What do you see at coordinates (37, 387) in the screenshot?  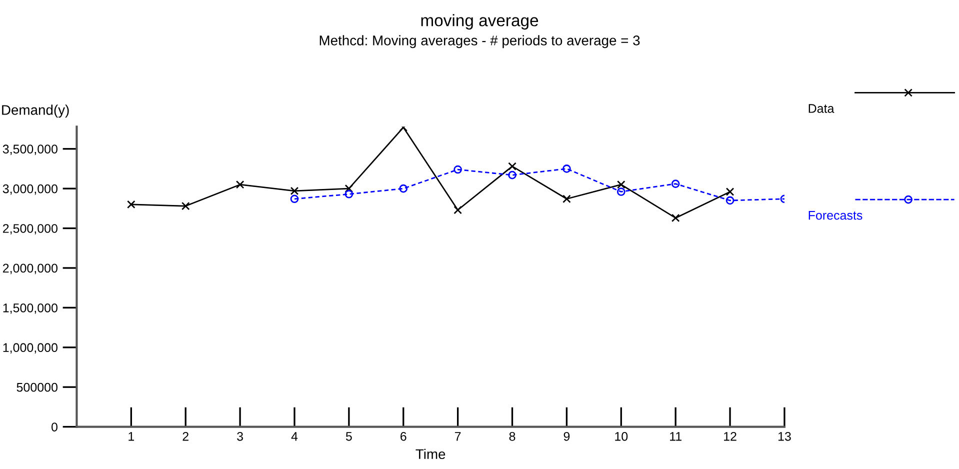 I see `y-tick-label: 500000` at bounding box center [37, 387].